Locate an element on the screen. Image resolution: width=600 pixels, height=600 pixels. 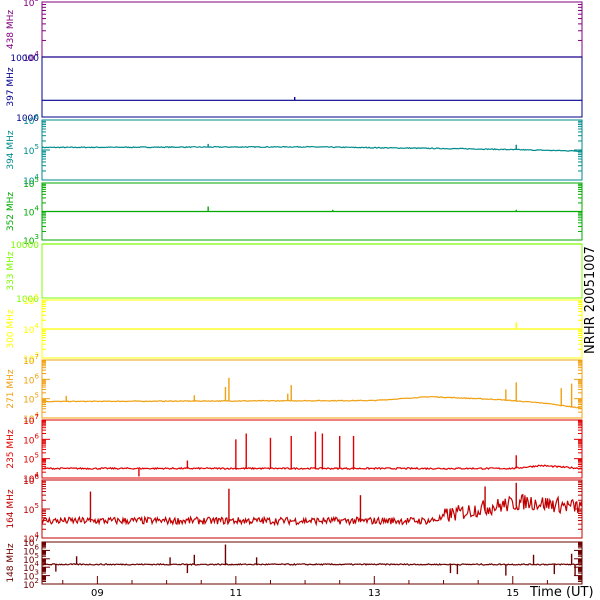
panel-label: 352 MHz is located at coordinates (11, 212).